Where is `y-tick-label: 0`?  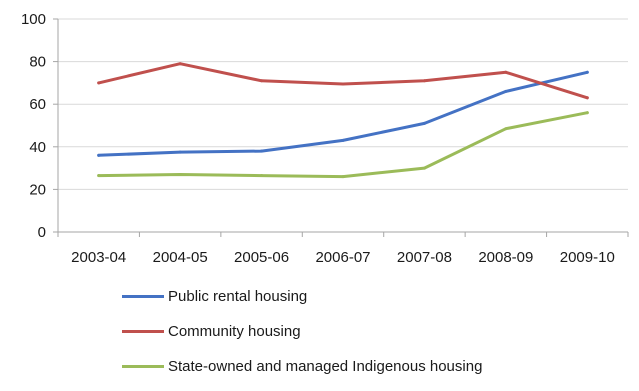
y-tick-label: 0 is located at coordinates (42, 232).